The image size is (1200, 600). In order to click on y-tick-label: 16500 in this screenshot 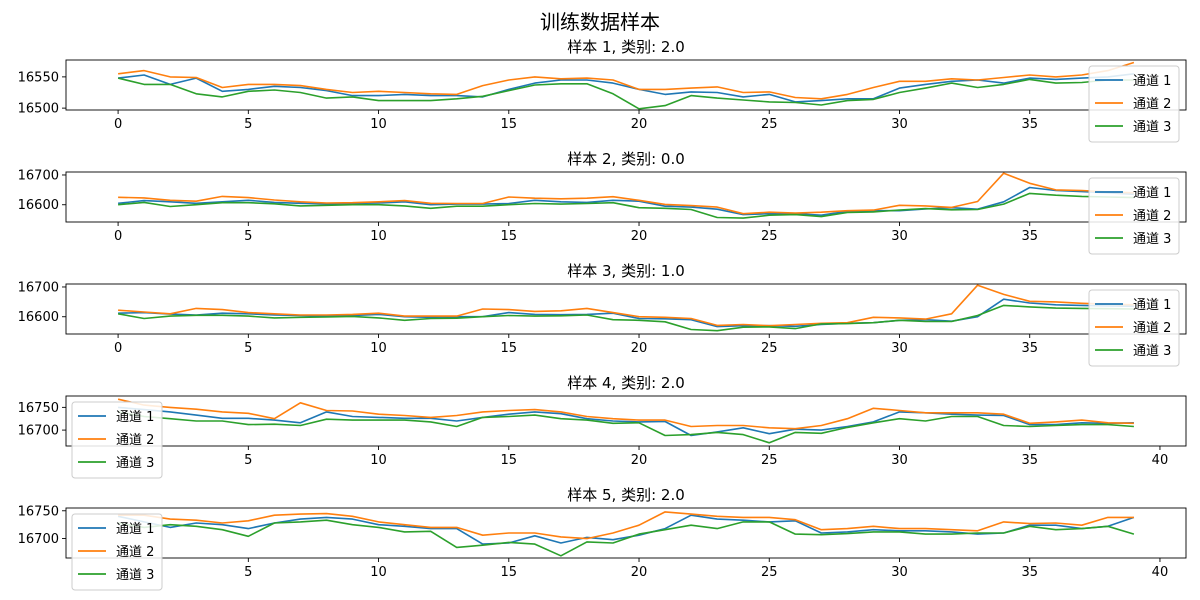, I will do `click(38, 109)`.